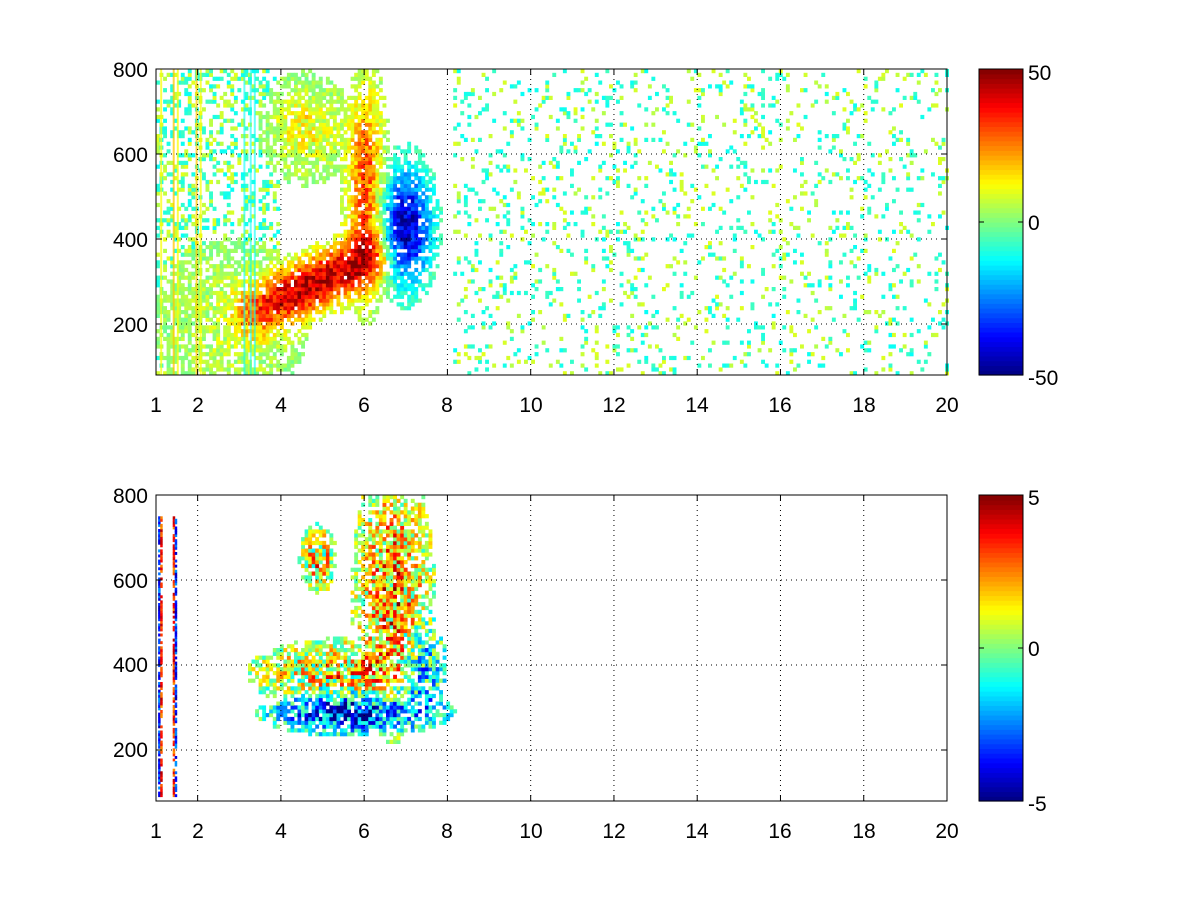  What do you see at coordinates (161, 222) in the screenshot?
I see `heatmap-stripe` at bounding box center [161, 222].